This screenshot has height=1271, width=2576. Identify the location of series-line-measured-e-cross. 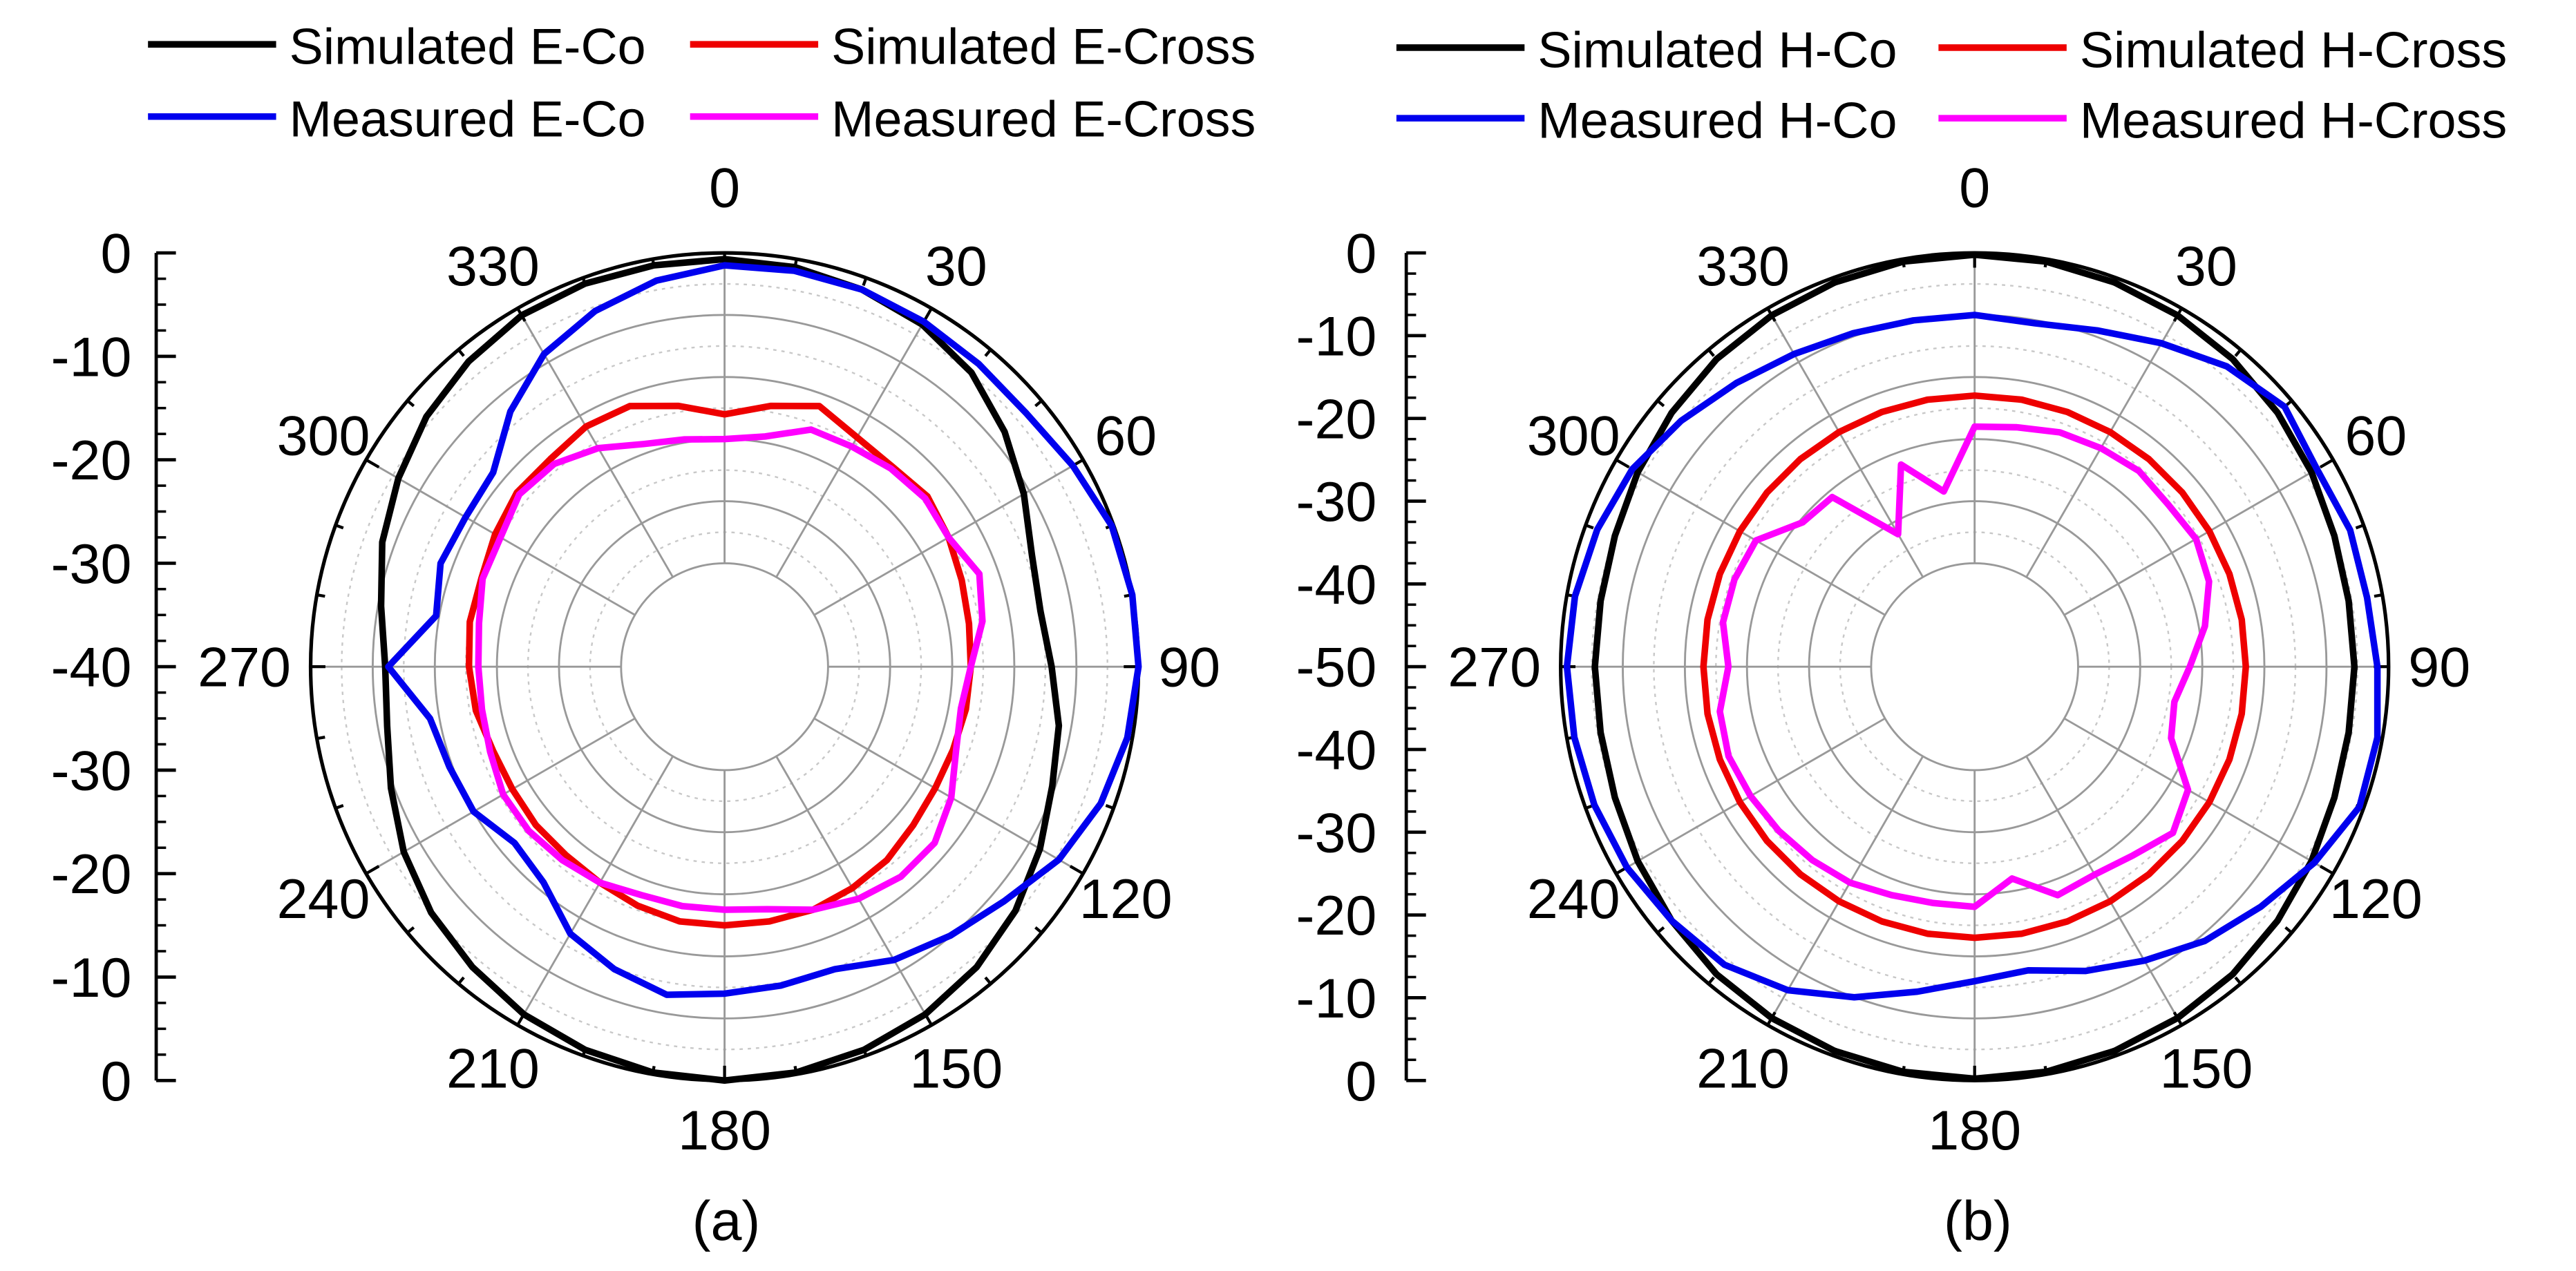
(730, 669).